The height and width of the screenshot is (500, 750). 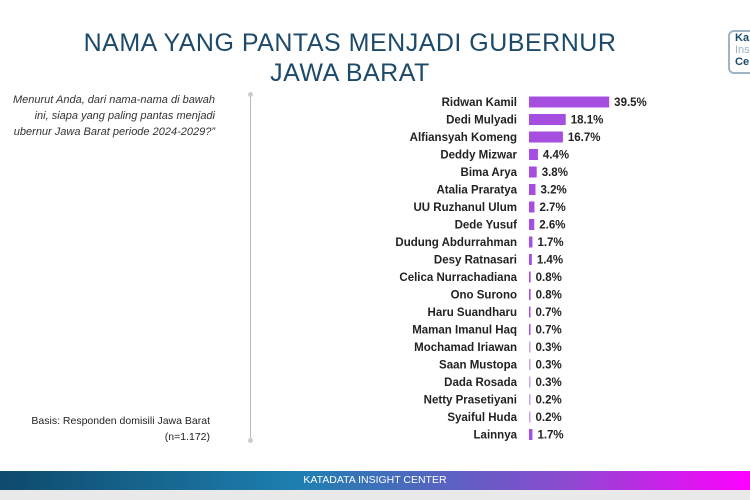 I want to click on category-label: Desy Ratnasari, so click(x=475, y=261).